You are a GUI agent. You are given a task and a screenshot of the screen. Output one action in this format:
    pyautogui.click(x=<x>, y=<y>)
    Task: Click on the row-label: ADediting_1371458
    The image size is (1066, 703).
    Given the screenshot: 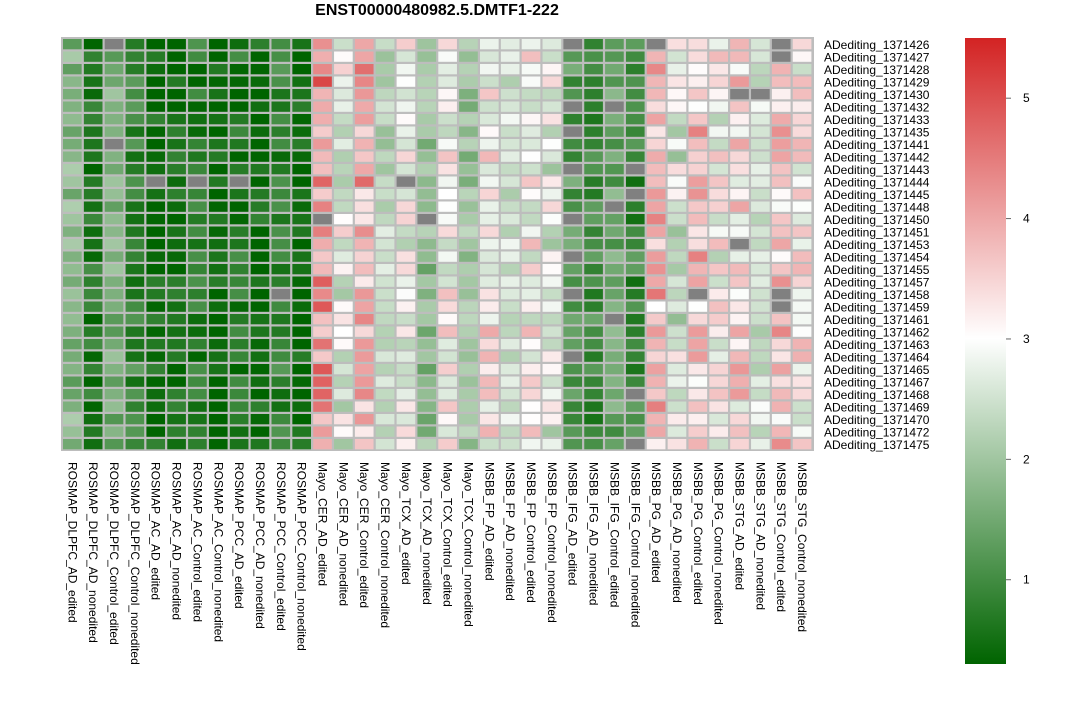 What is the action you would take?
    pyautogui.click(x=877, y=295)
    